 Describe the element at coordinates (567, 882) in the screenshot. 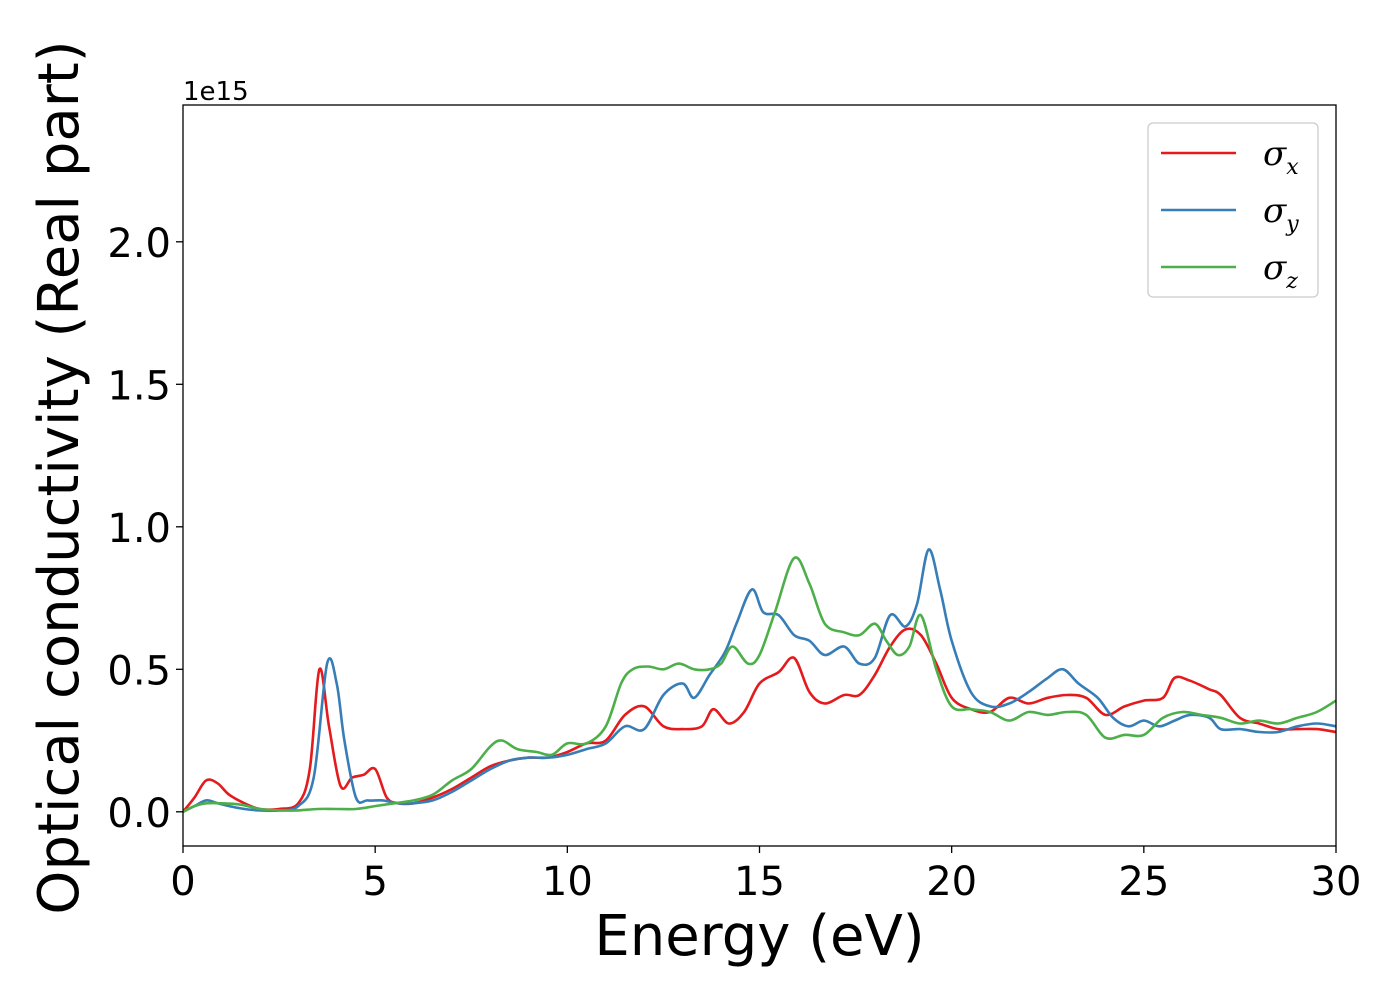

I see `x-tick-label: 10` at that location.